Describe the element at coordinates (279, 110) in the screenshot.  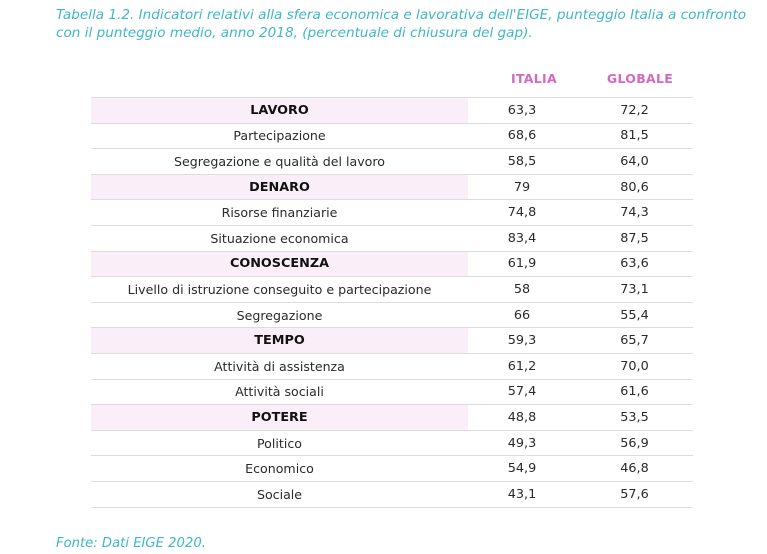
I see `category-label: LAVORO` at that location.